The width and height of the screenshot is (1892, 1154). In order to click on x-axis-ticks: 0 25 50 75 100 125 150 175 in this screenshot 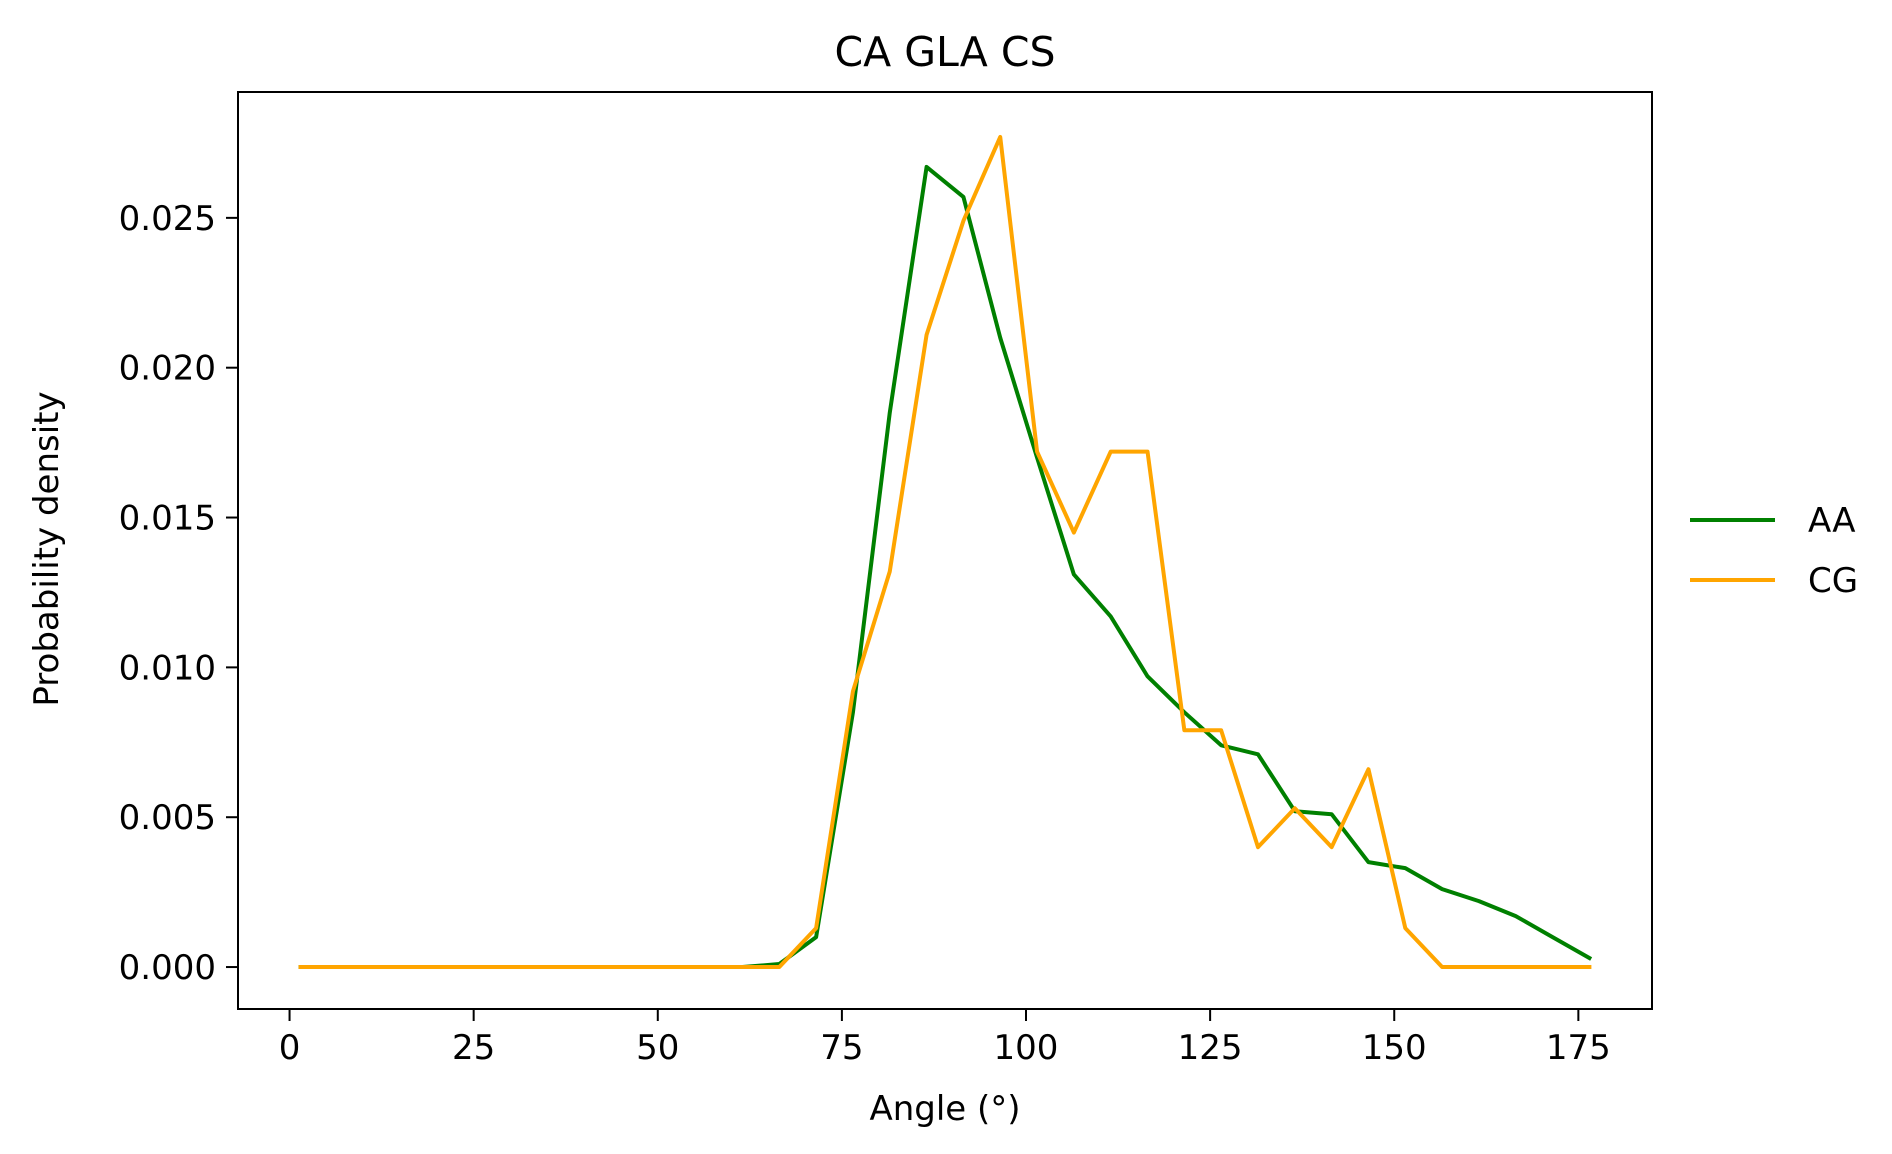, I will do `click(945, 1038)`.